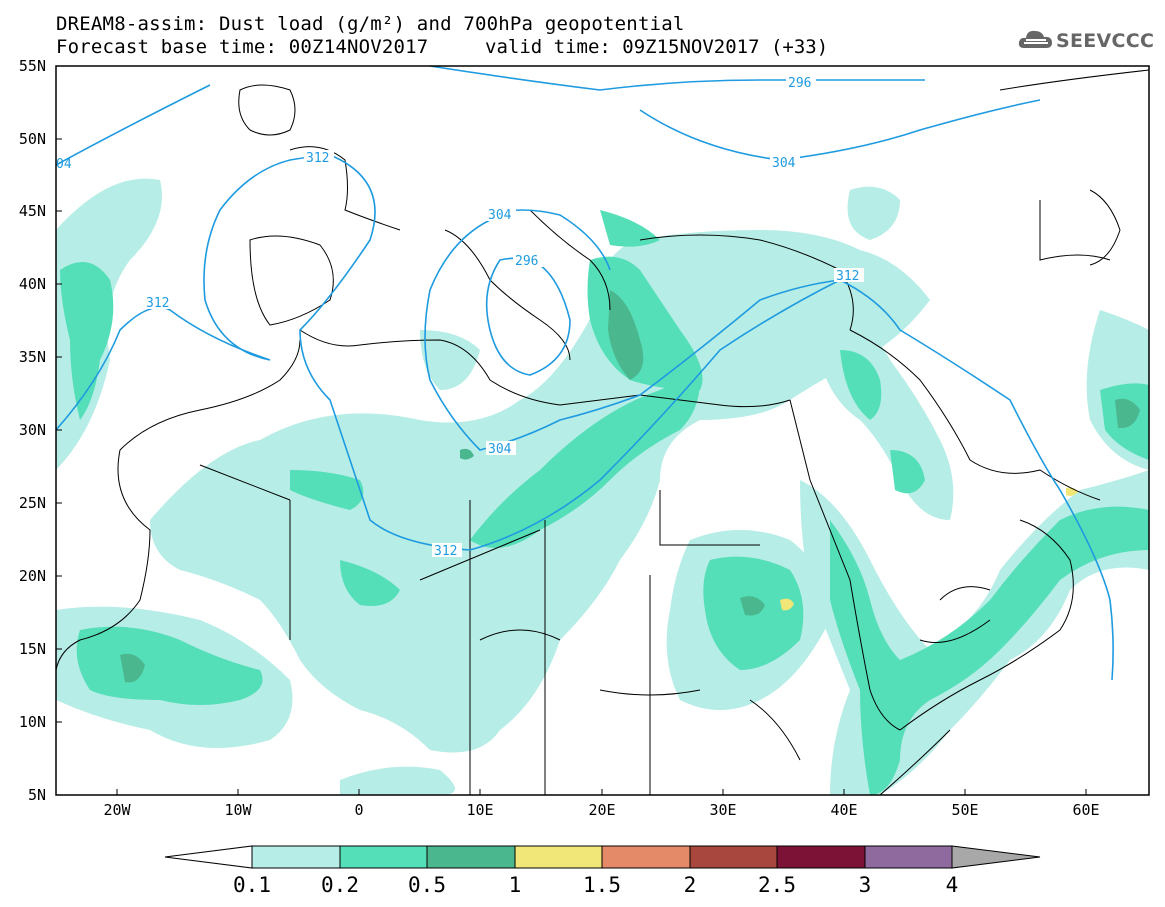 This screenshot has height=907, width=1165. Describe the element at coordinates (843, 810) in the screenshot. I see `lon-label: 40E` at that location.